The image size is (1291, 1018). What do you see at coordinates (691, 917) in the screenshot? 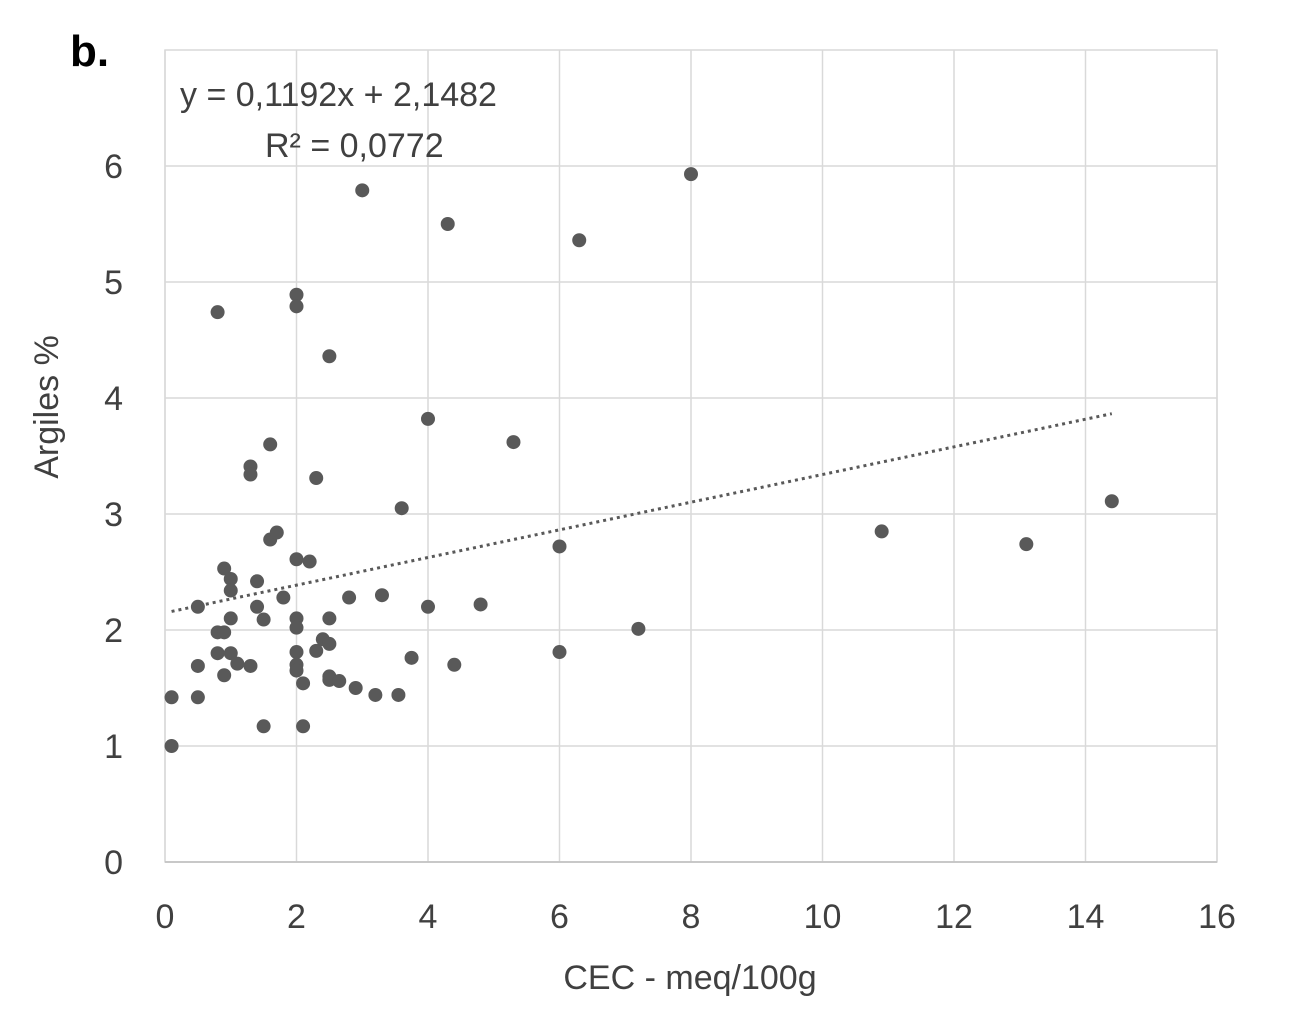
I see `x-tick-label: 8` at bounding box center [691, 917].